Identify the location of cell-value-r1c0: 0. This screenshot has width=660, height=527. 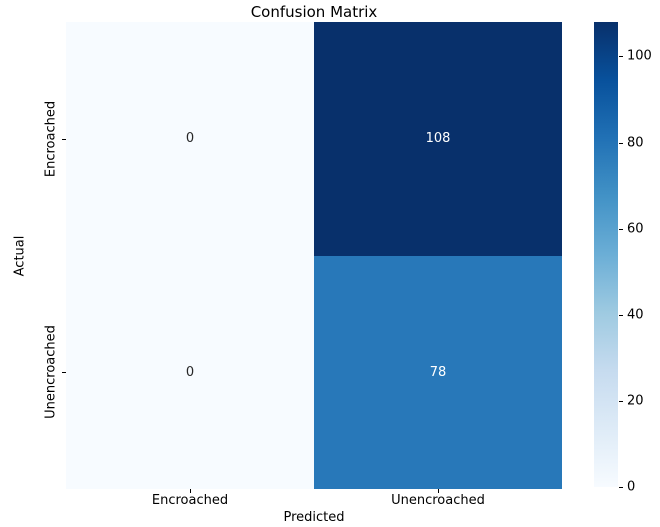
(190, 372).